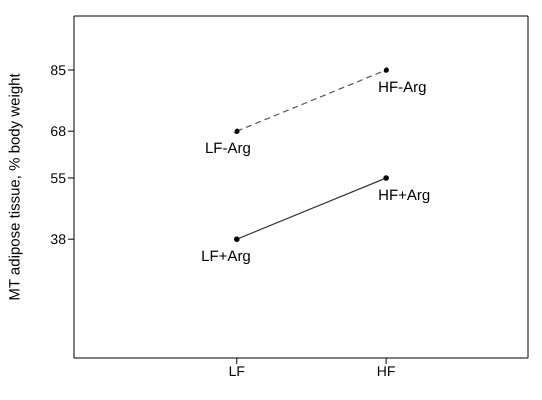  Describe the element at coordinates (15, 186) in the screenshot. I see `y-axis-title: MT adipose tissue, % body weight` at that location.